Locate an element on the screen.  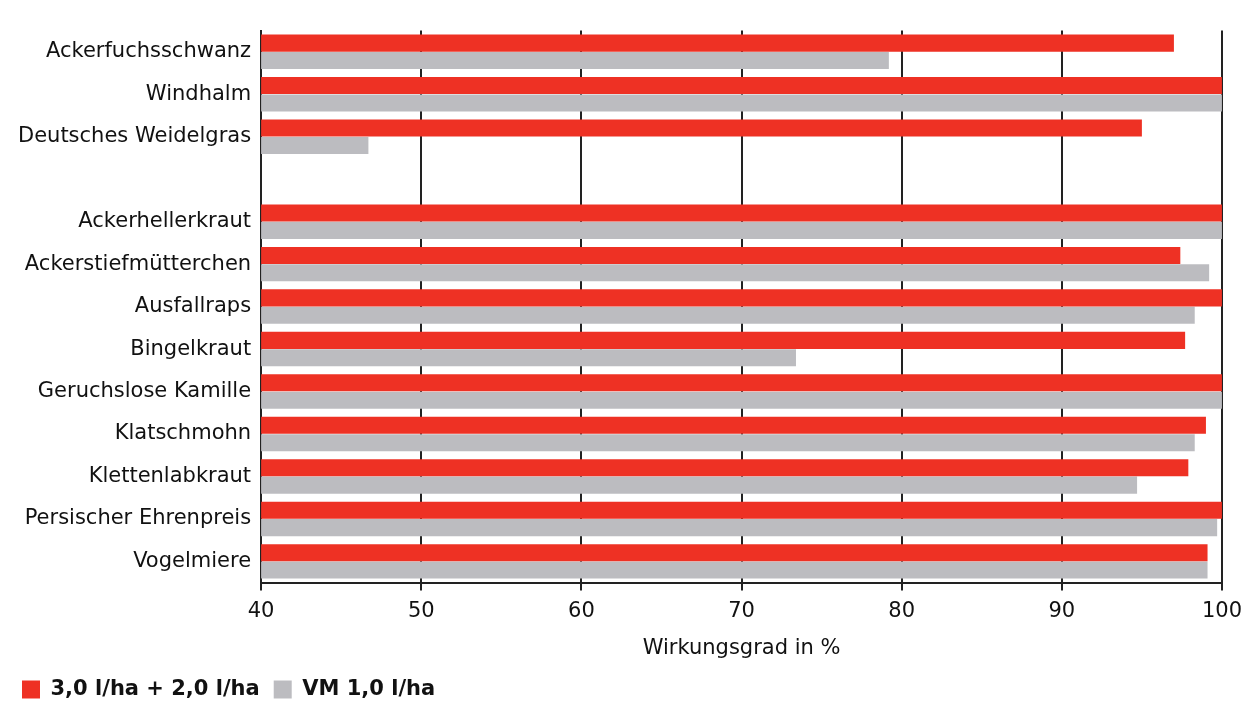
x-tick-label: 70 is located at coordinates (741, 609).